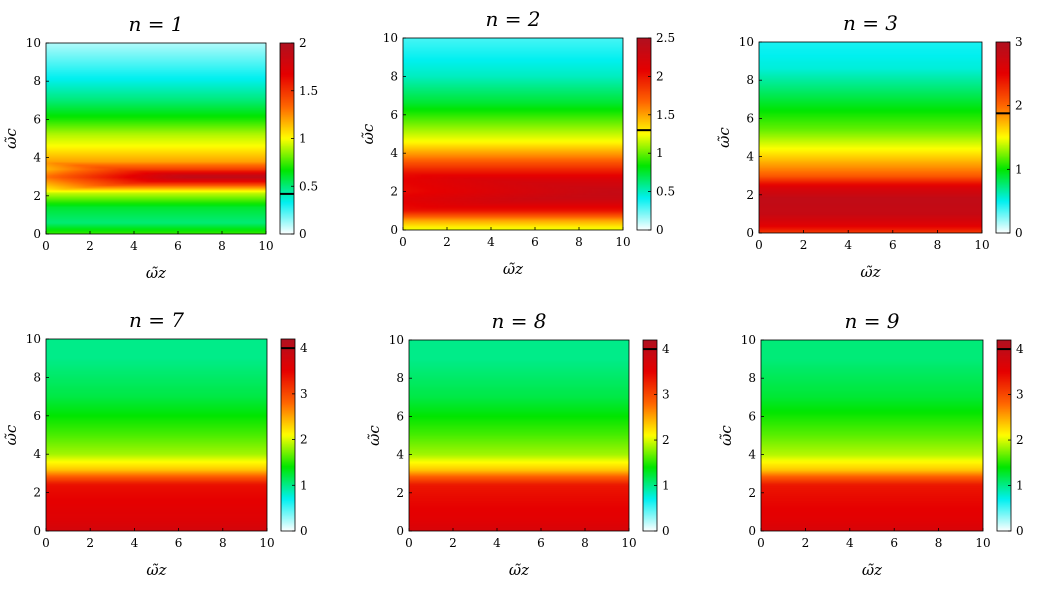 The image size is (1058, 595). I want to click on colorbar: 0 0.5 1 1.5 2, so click(298, 138).